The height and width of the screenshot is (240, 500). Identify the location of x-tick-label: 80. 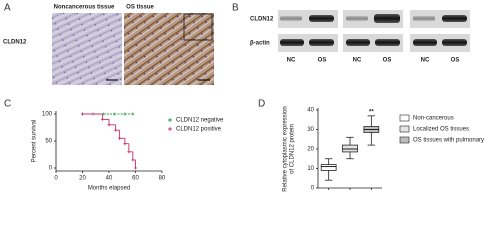
(162, 179).